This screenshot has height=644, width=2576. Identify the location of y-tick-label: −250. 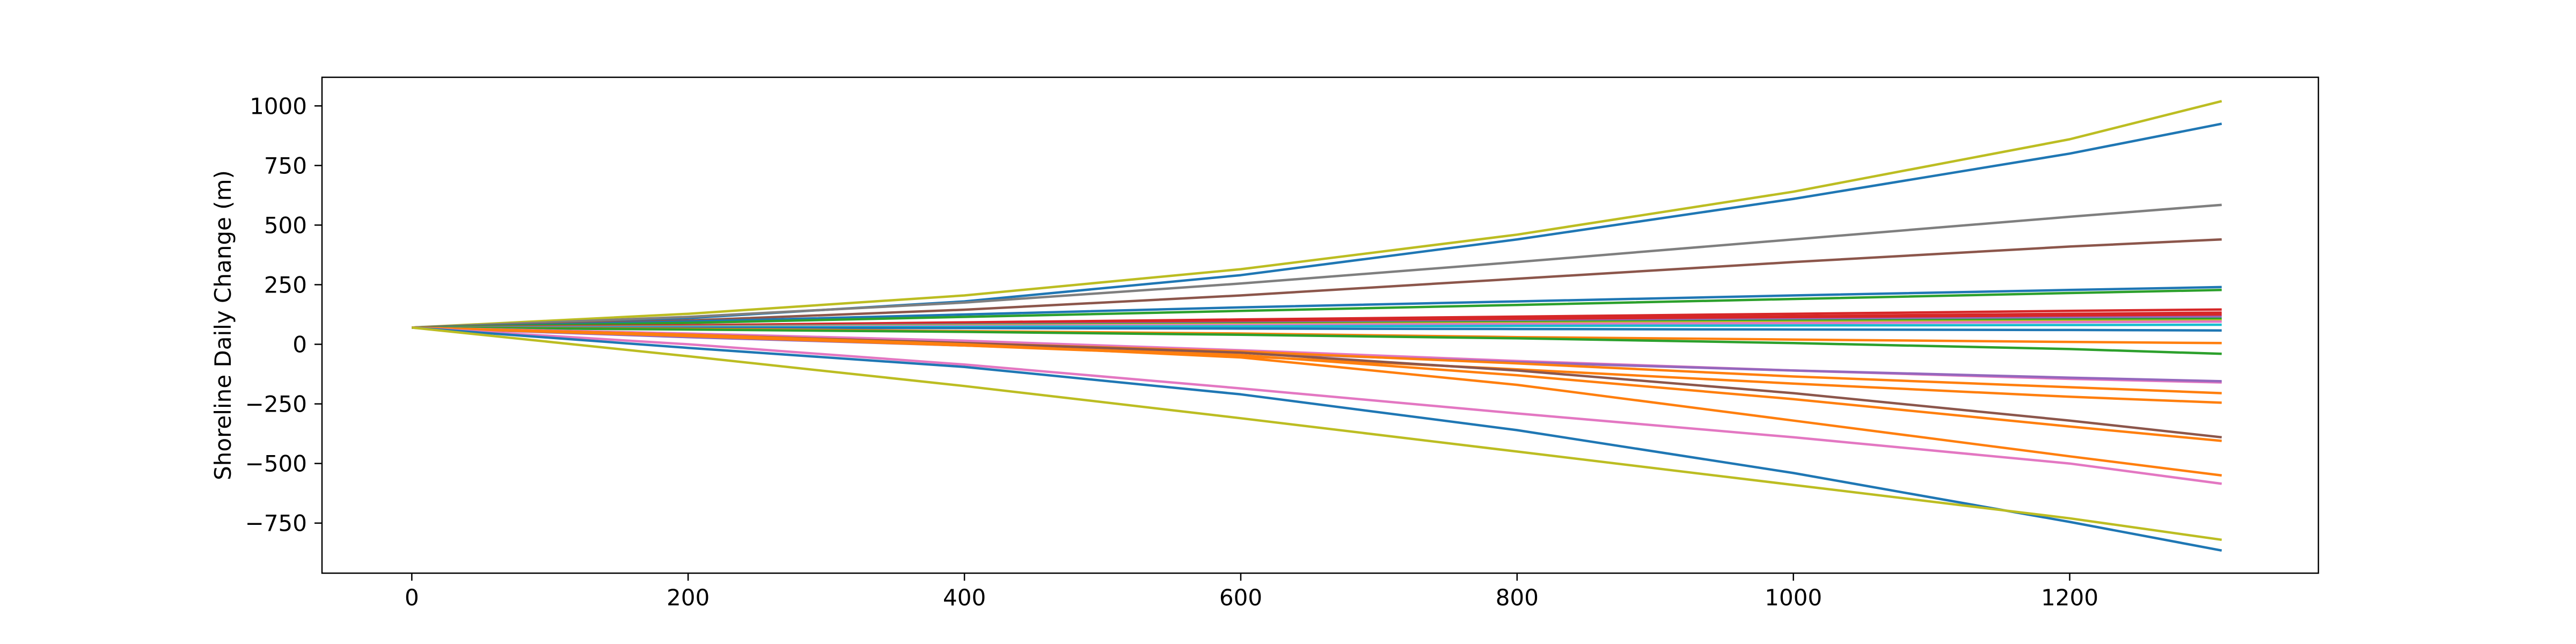
(276, 404).